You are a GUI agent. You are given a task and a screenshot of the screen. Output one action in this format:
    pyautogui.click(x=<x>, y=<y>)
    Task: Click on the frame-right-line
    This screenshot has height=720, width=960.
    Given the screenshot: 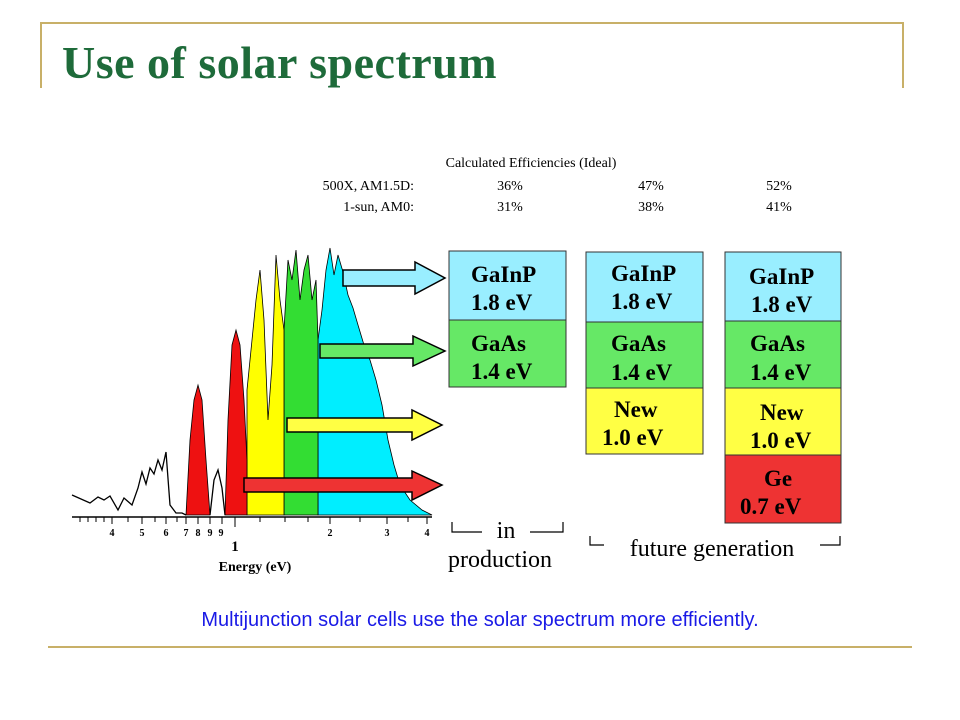 What is the action you would take?
    pyautogui.click(x=903, y=55)
    